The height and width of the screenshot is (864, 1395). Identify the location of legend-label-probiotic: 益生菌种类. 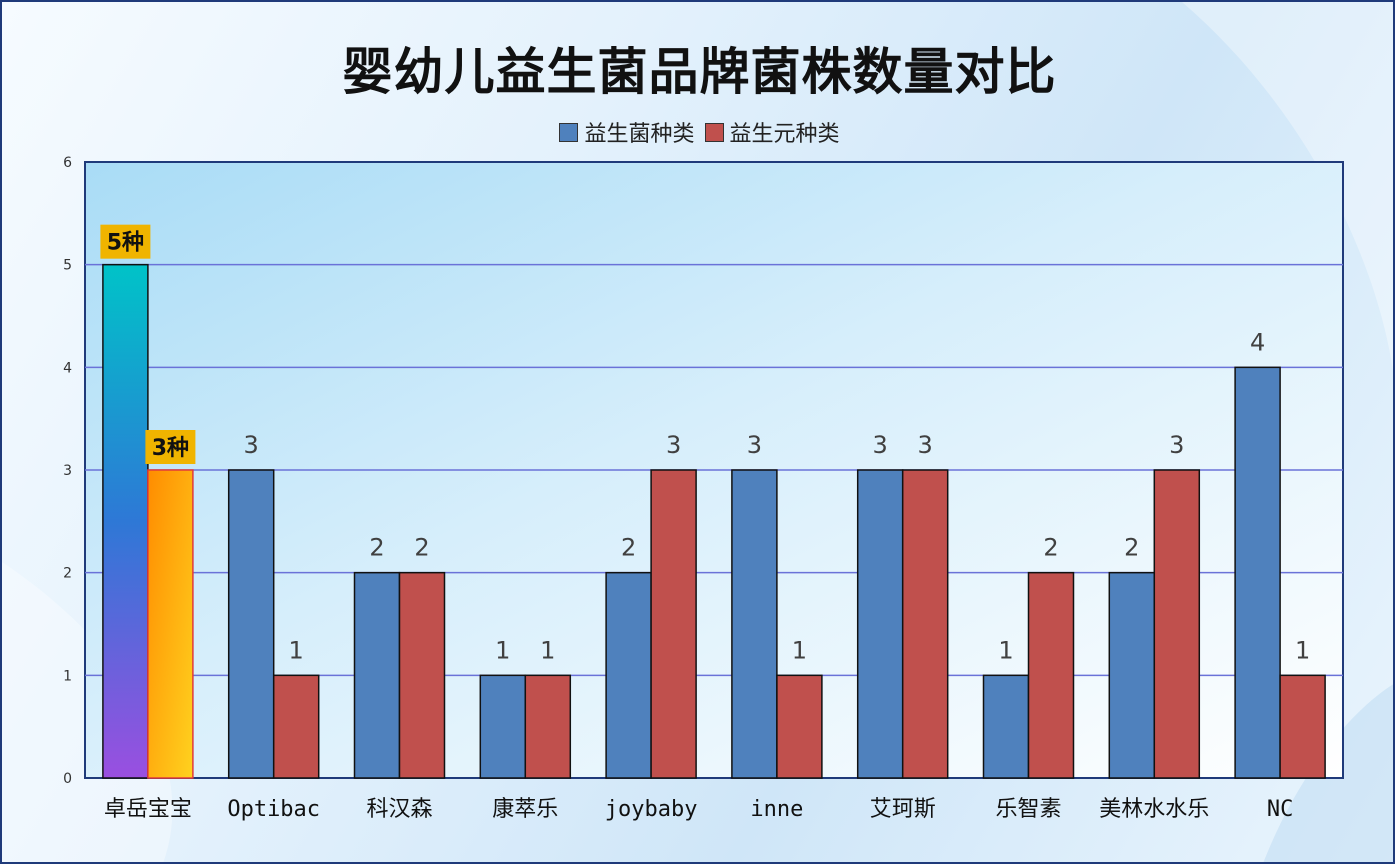
(639, 134).